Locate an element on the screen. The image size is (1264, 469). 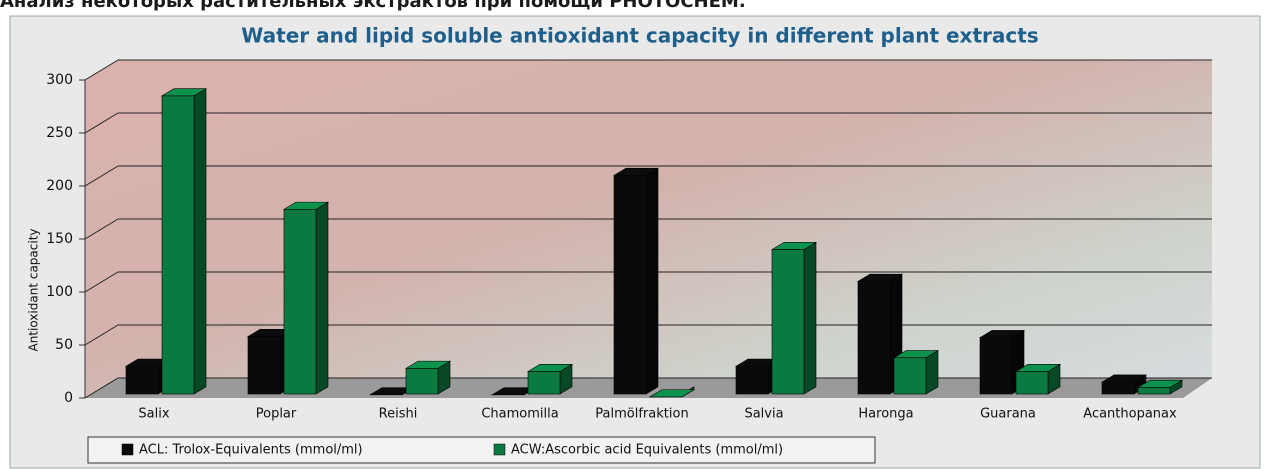
legend is located at coordinates (481, 450).